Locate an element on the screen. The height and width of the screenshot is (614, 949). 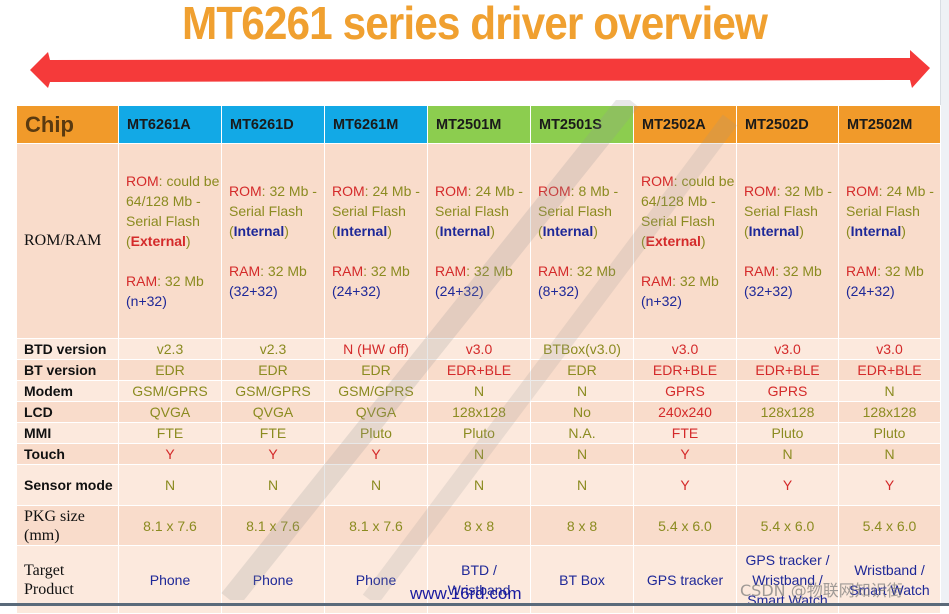
table-cell: Phone is located at coordinates (376, 579).